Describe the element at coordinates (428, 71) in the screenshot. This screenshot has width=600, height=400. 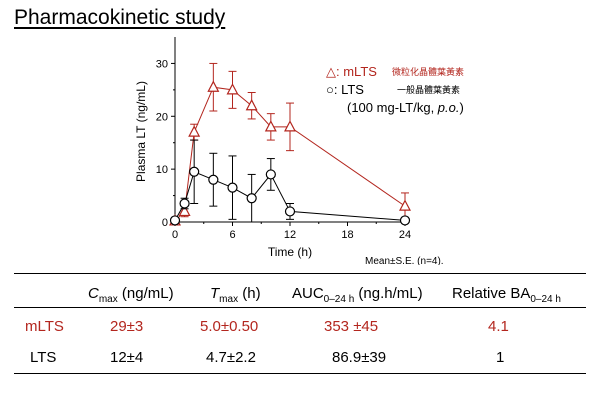
I see `legend-mlts-cjk: 微粒化晶體葉黃素` at that location.